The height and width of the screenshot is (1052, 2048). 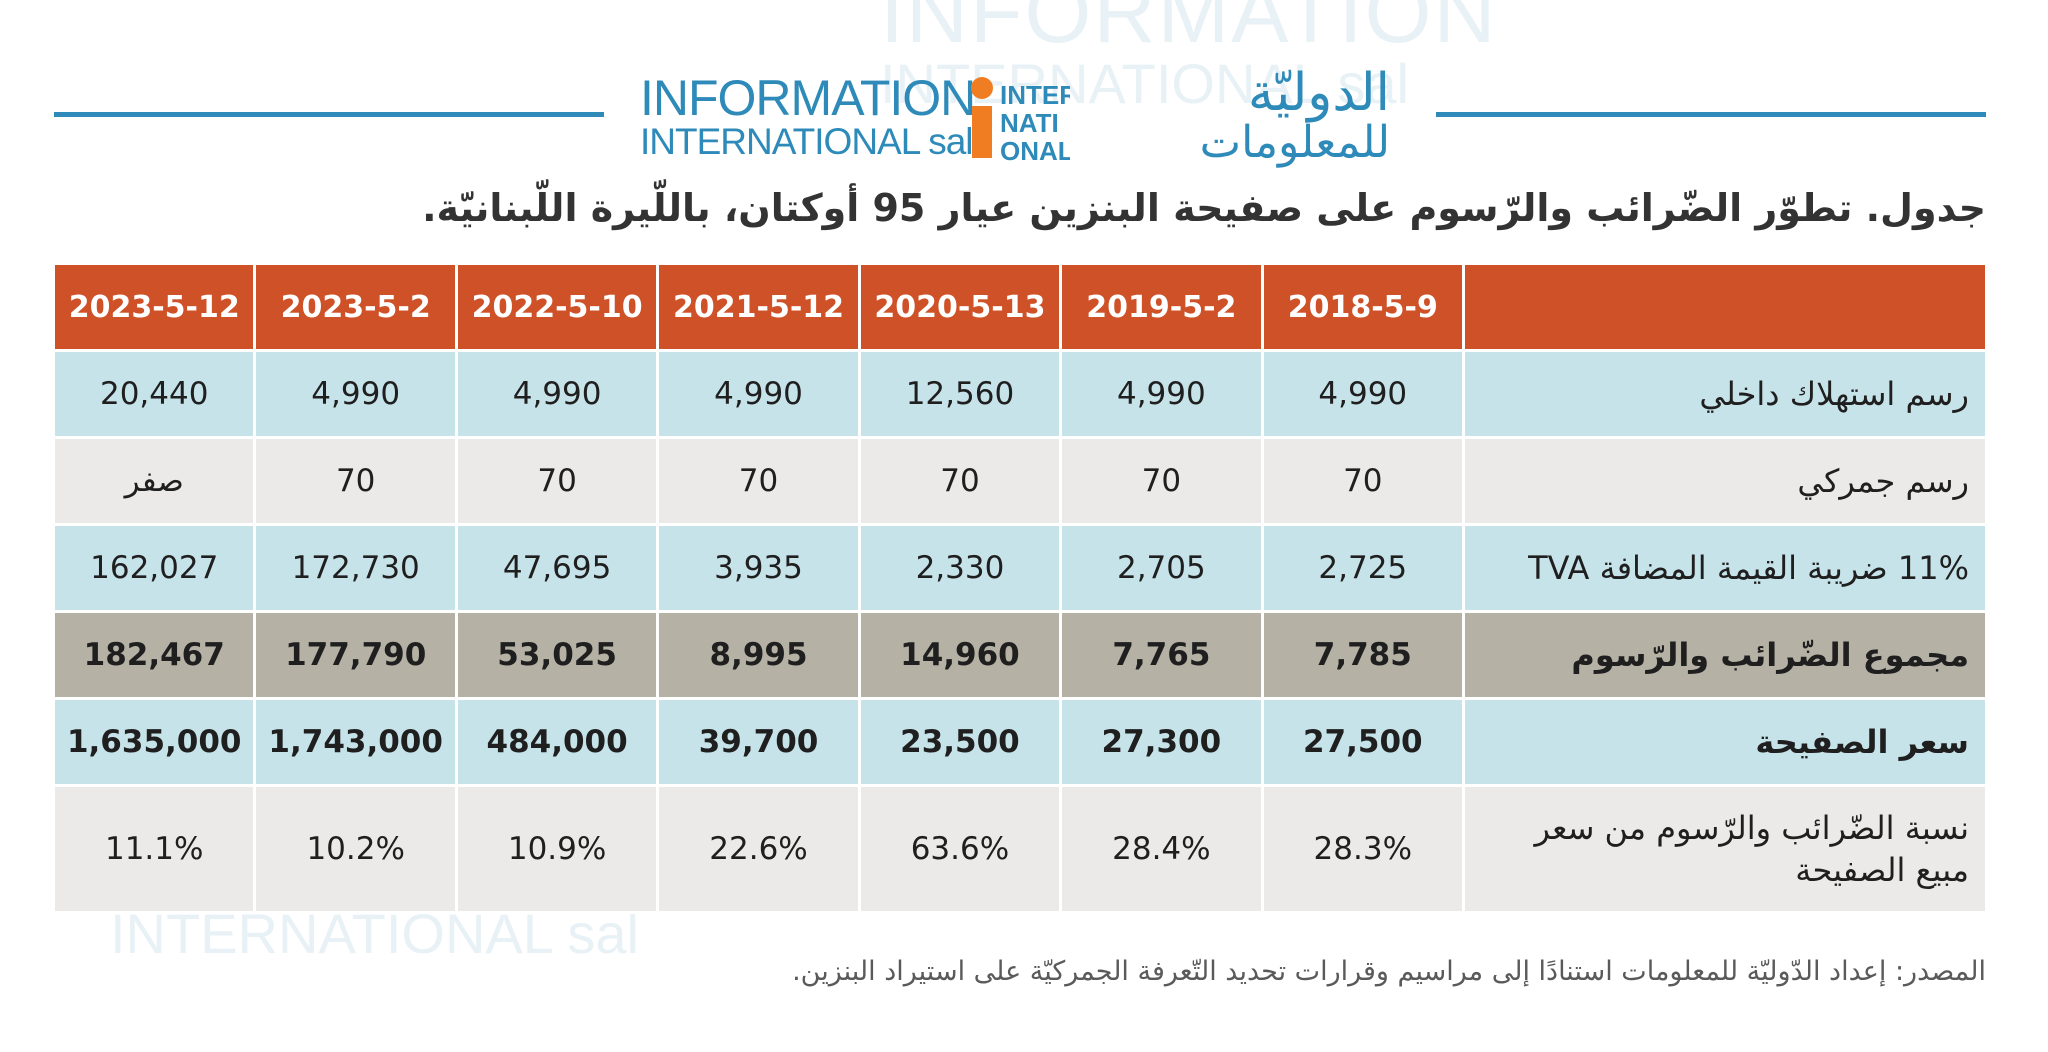 What do you see at coordinates (960, 307) in the screenshot?
I see `date-header: 2020-5-13` at bounding box center [960, 307].